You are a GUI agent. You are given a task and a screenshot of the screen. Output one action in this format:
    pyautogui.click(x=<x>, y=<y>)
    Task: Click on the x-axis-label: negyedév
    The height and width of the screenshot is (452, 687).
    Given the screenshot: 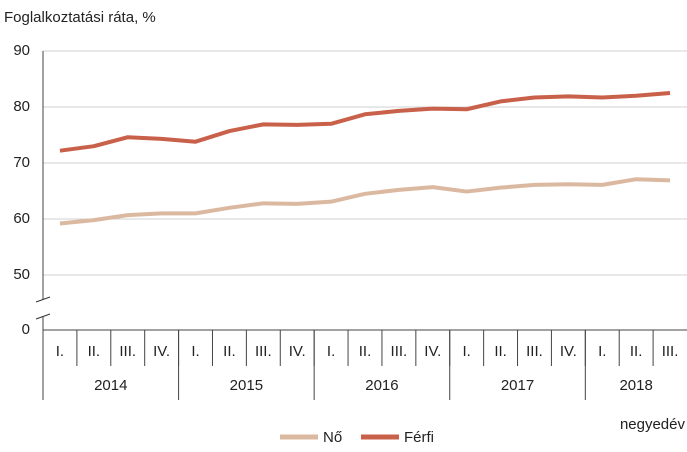 What is the action you would take?
    pyautogui.click(x=653, y=424)
    